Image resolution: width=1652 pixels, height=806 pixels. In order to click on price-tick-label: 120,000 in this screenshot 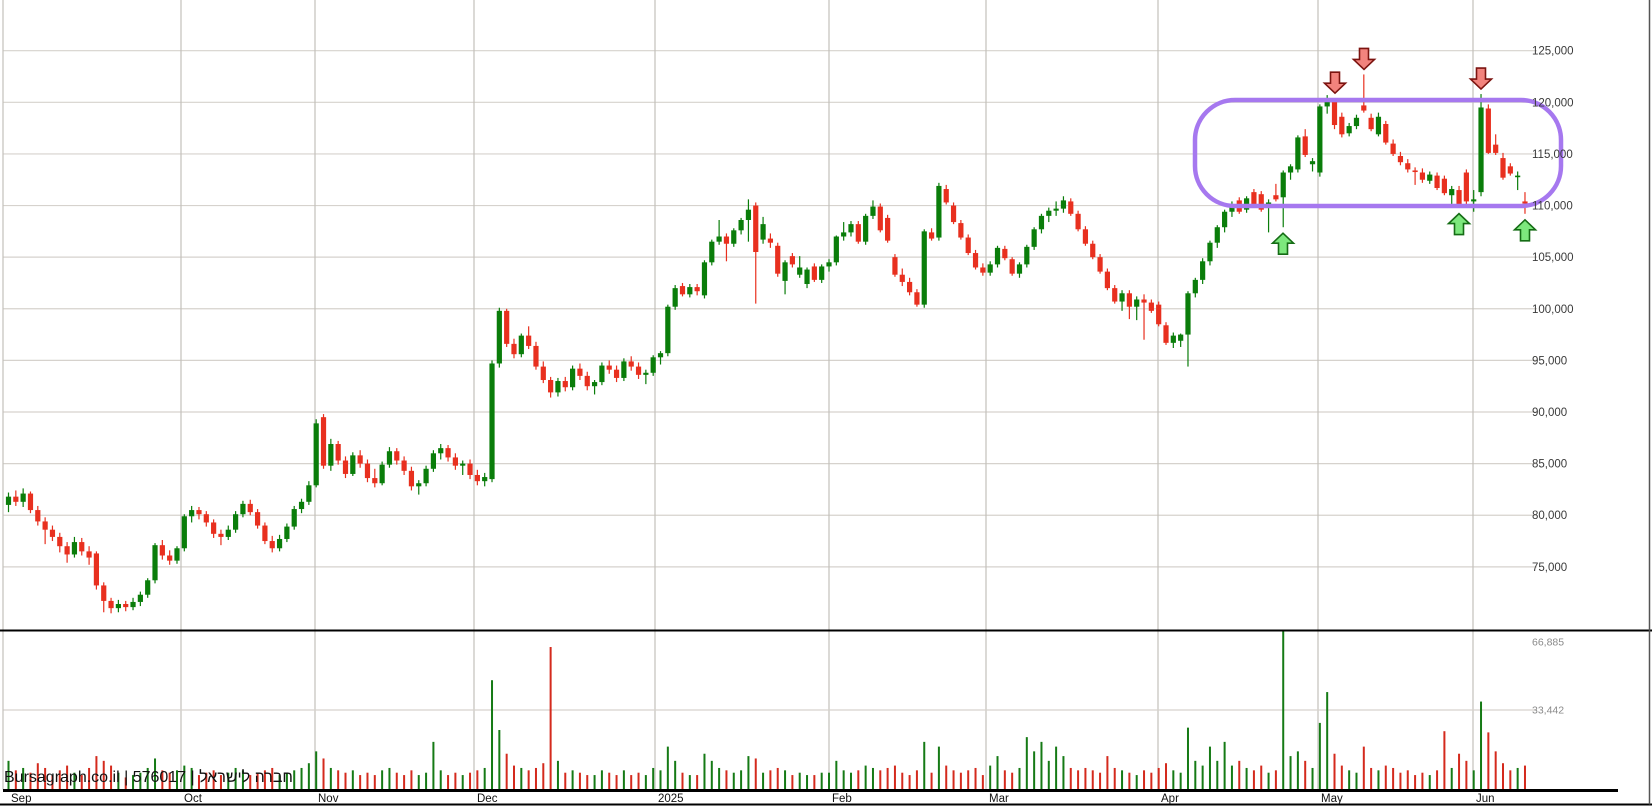, I will do `click(1553, 103)`.